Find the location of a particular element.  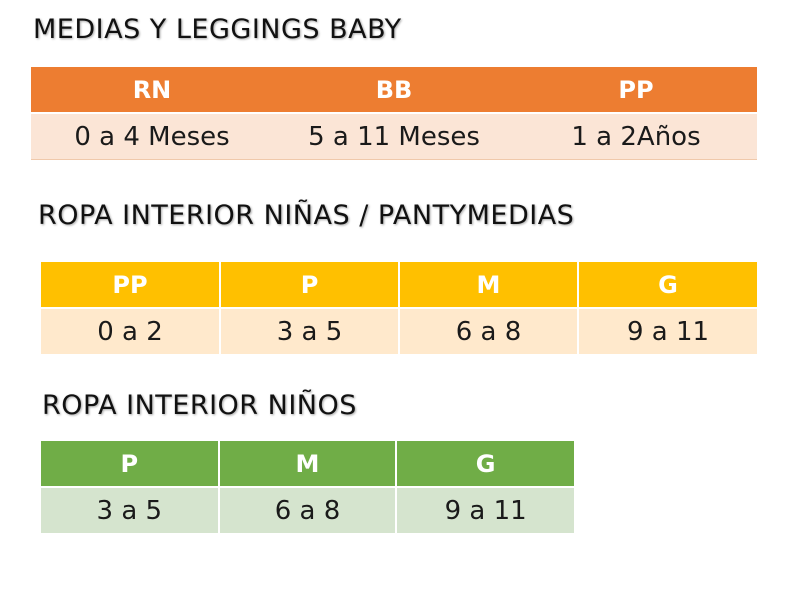

table-row: 0 a 2 3 a 5 6 a 8 9 a 11 is located at coordinates (399, 330).